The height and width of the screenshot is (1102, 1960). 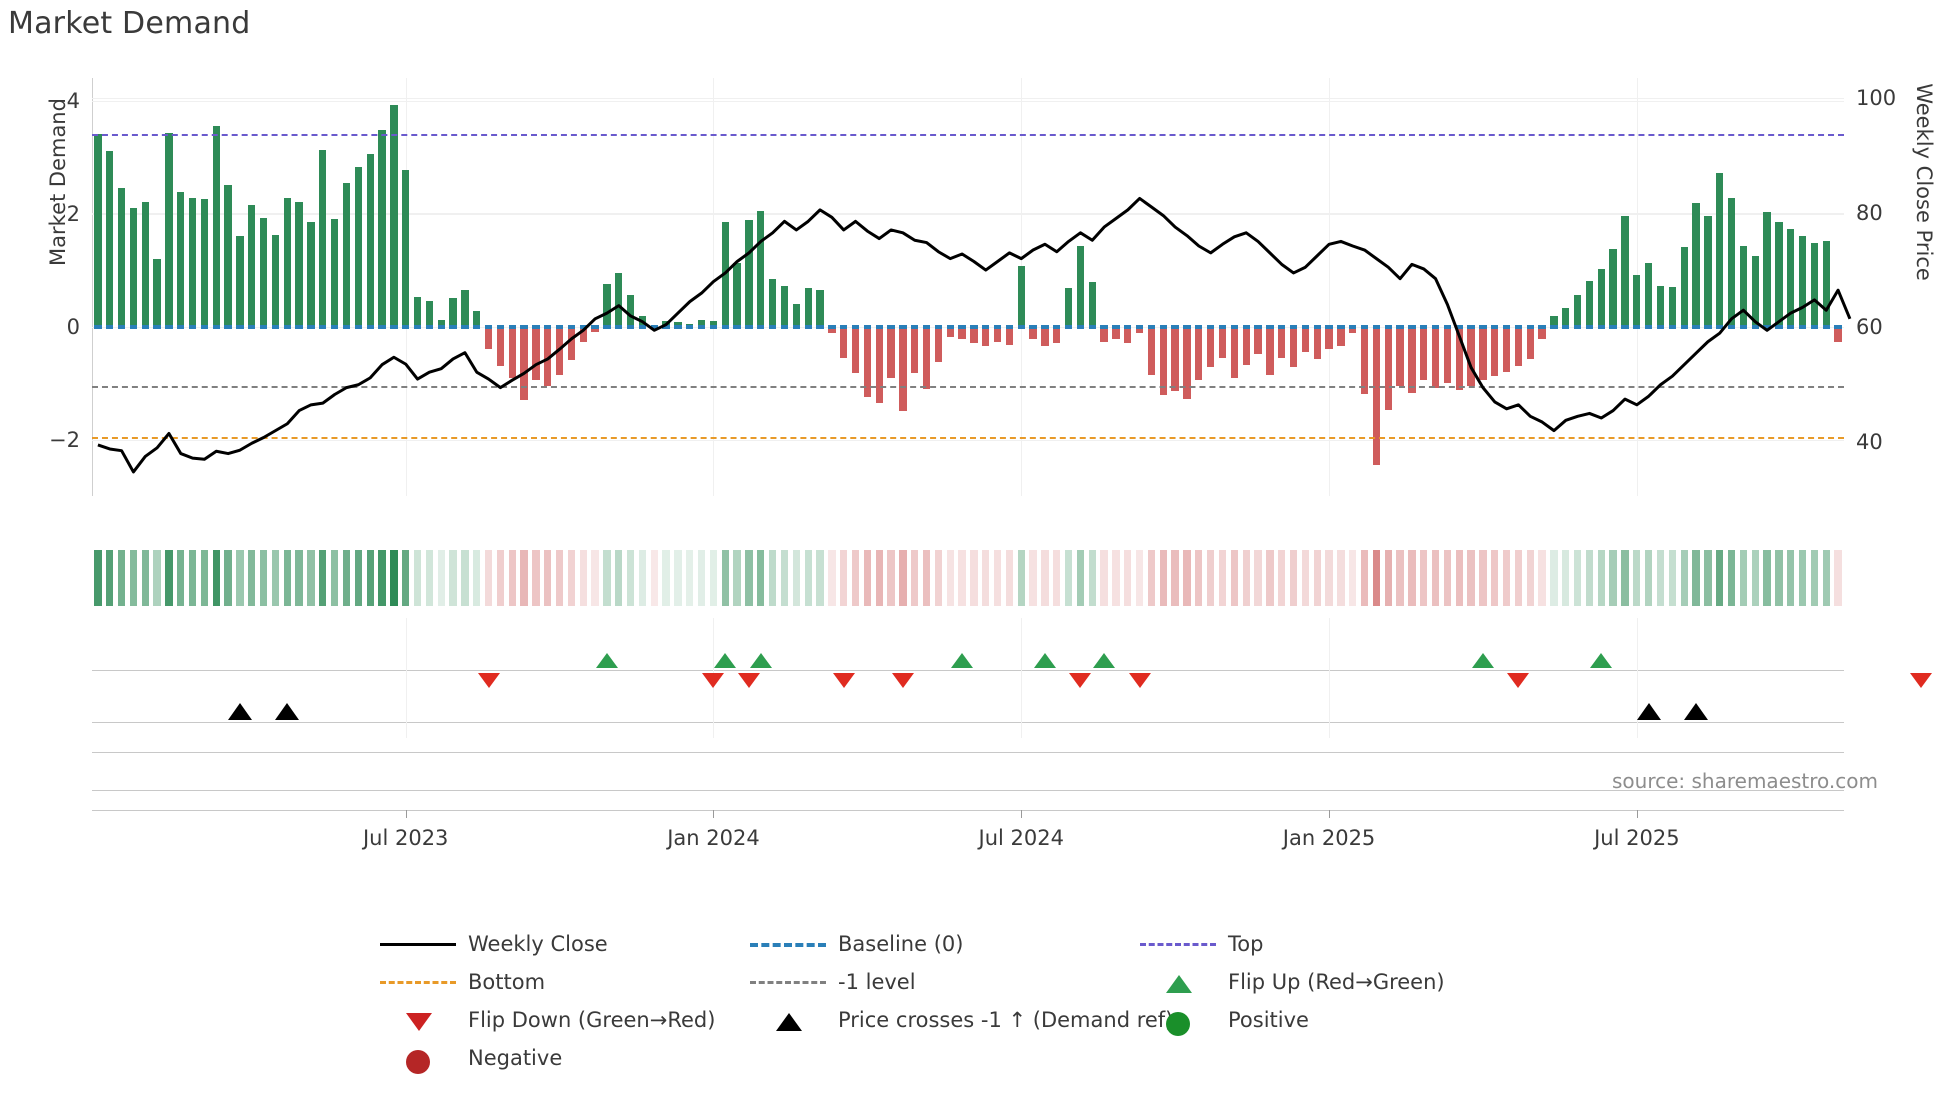 I want to click on legend-item: Bottom, so click(x=462, y=982).